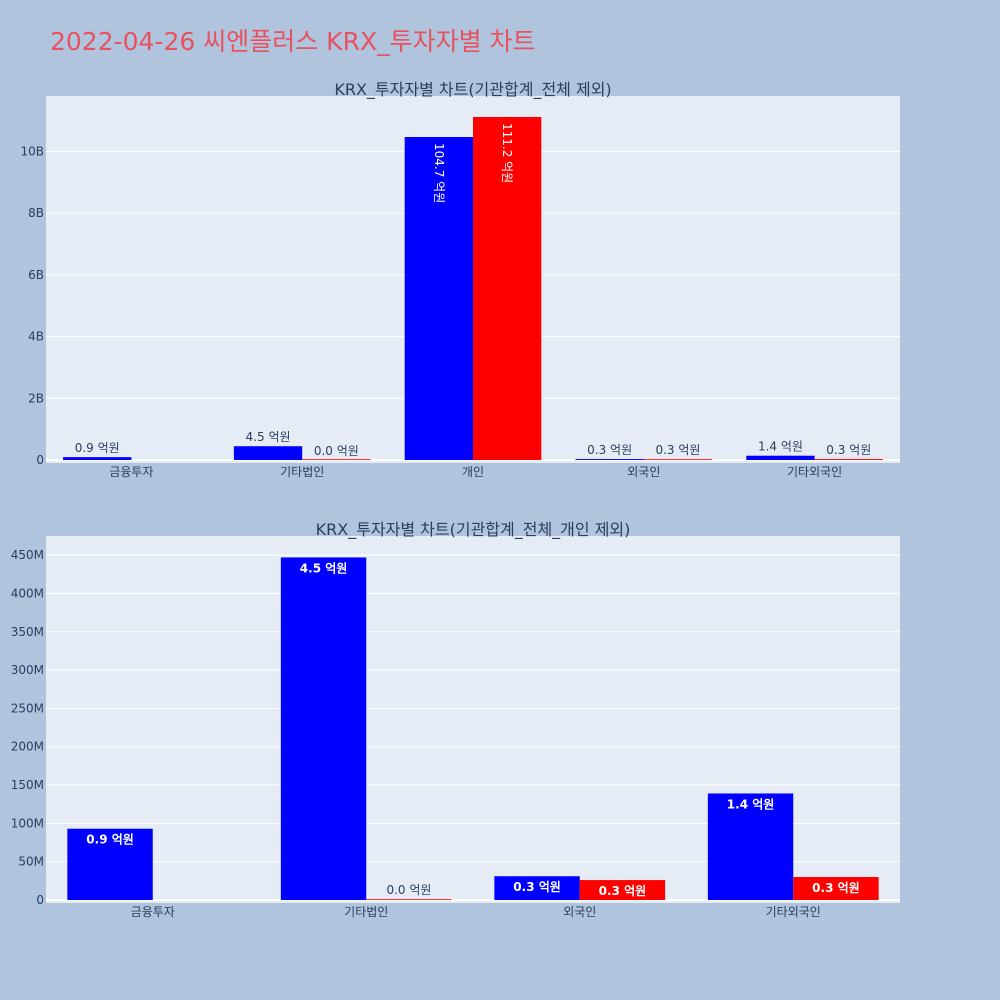  I want to click on chart-2-data-label: 4.5 억원, so click(324, 568).